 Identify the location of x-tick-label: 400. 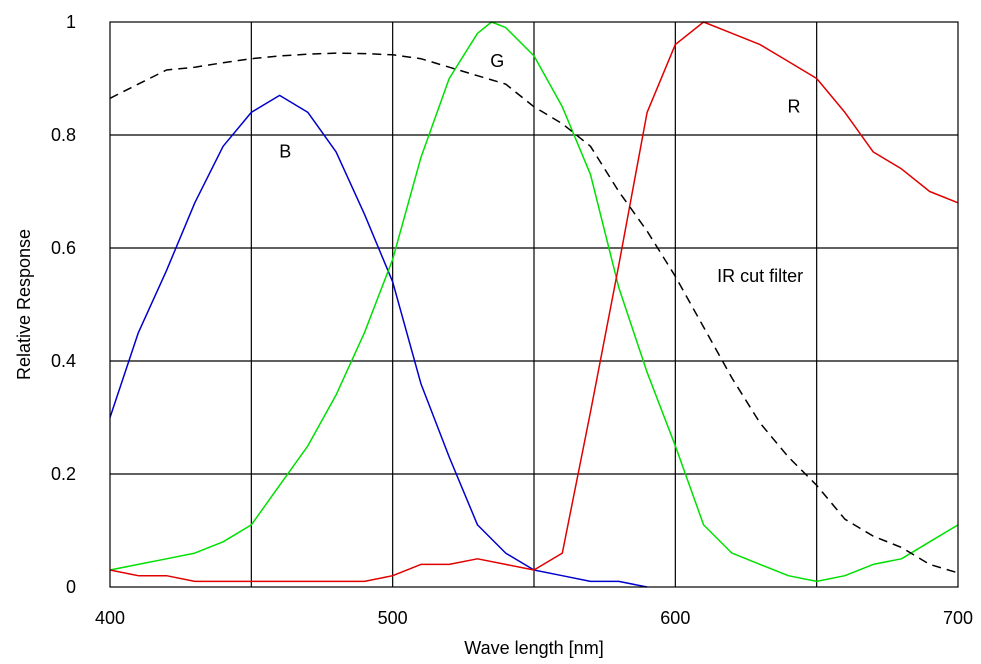
(110, 618).